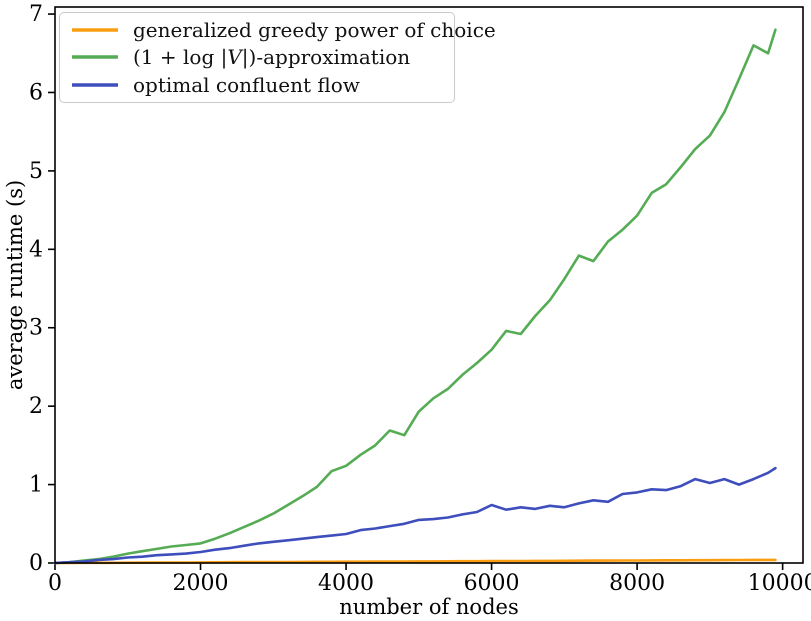 This screenshot has height=621, width=811. Describe the element at coordinates (36, 249) in the screenshot. I see `y-tick-label: 4` at that location.